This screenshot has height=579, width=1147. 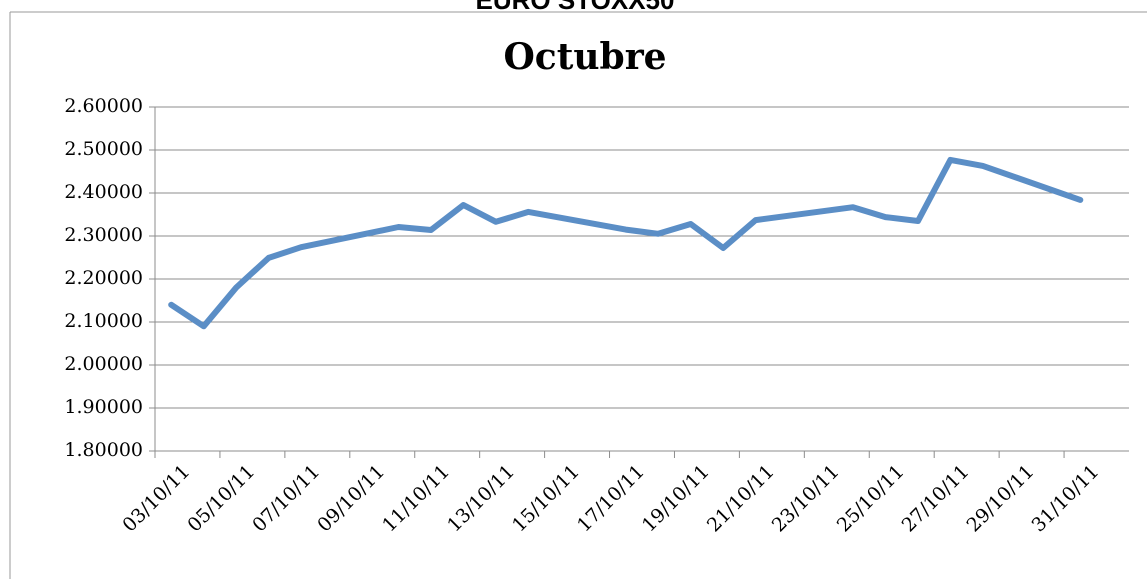 I want to click on y-tick-label: 1.90000, so click(x=103, y=407).